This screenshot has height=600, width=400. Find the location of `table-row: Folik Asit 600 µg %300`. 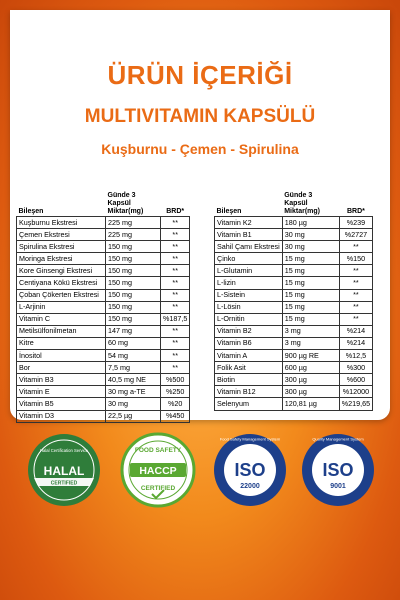

table-row: Folik Asit 600 µg %300 is located at coordinates (294, 368).